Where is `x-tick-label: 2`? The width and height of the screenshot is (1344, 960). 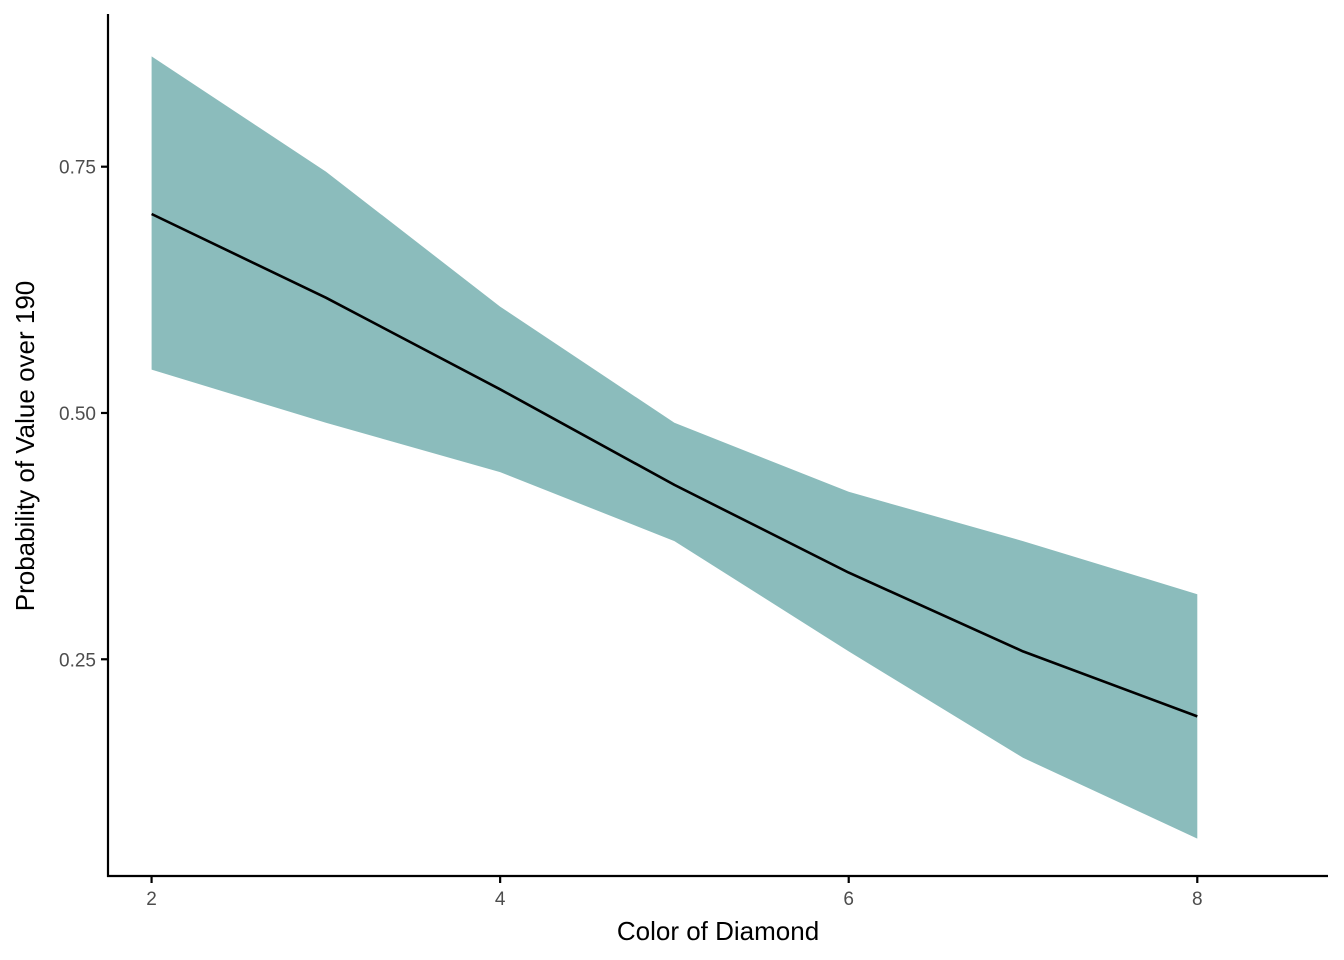
x-tick-label: 2 is located at coordinates (151, 899).